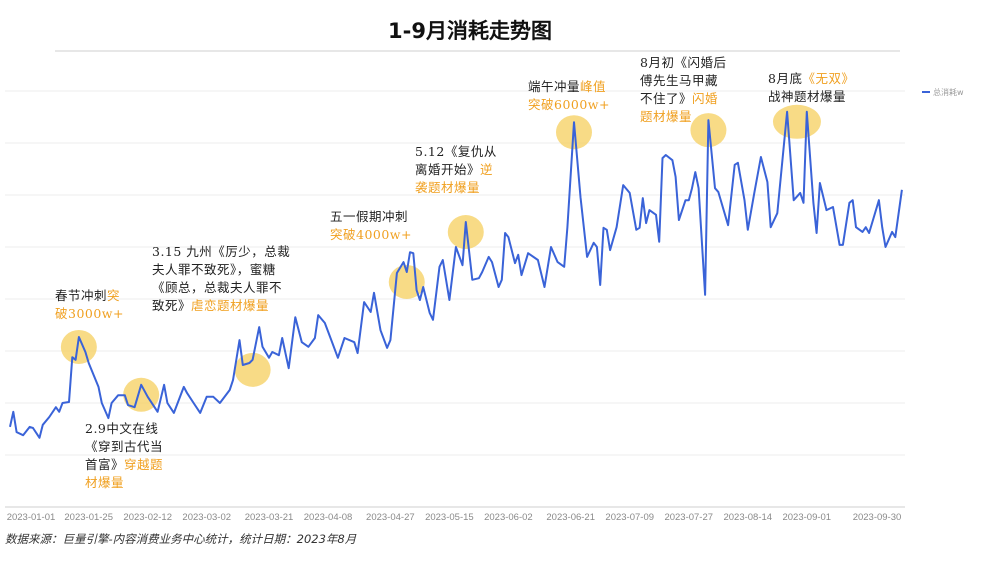 This screenshot has height=568, width=1000. I want to click on annotation-text: 《顾总，总裁夫人罪不, so click(217, 287).